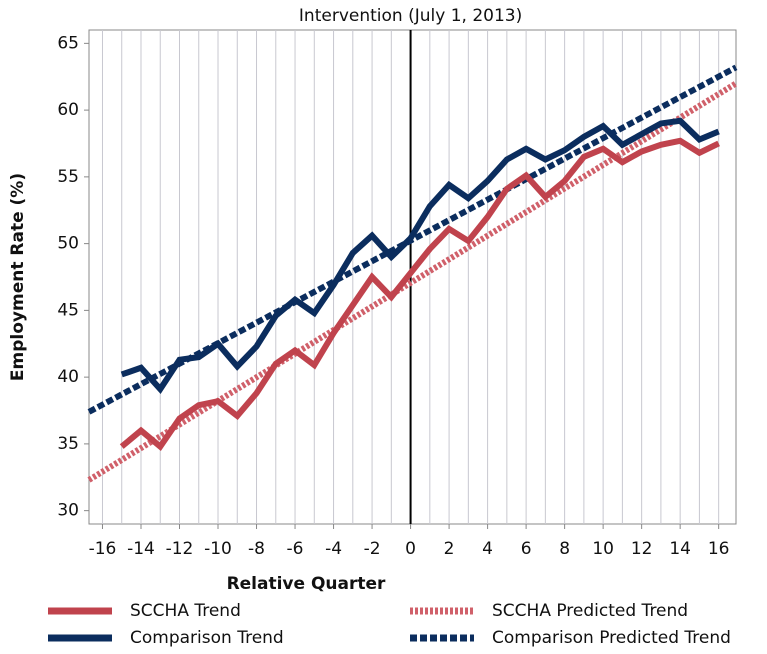 The height and width of the screenshot is (654, 767). Describe the element at coordinates (611, 638) in the screenshot. I see `legend-label: Comparison Predicted Trend` at that location.